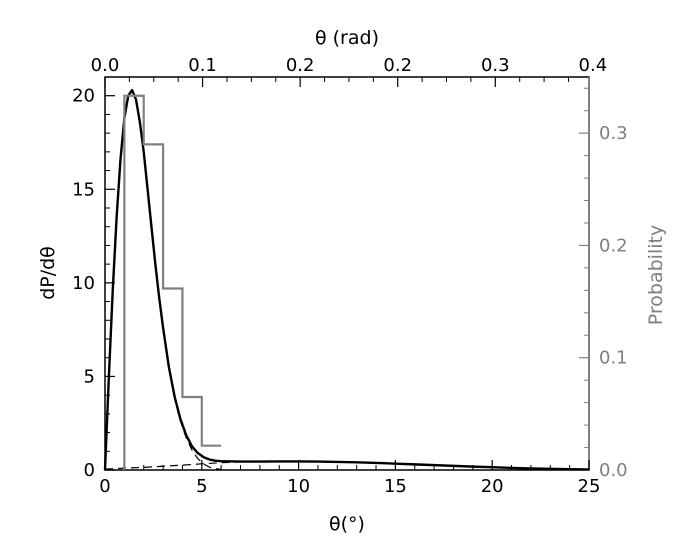 This screenshot has width=692, height=554. I want to click on y-axis-label-left: dP/dθ, so click(48, 273).